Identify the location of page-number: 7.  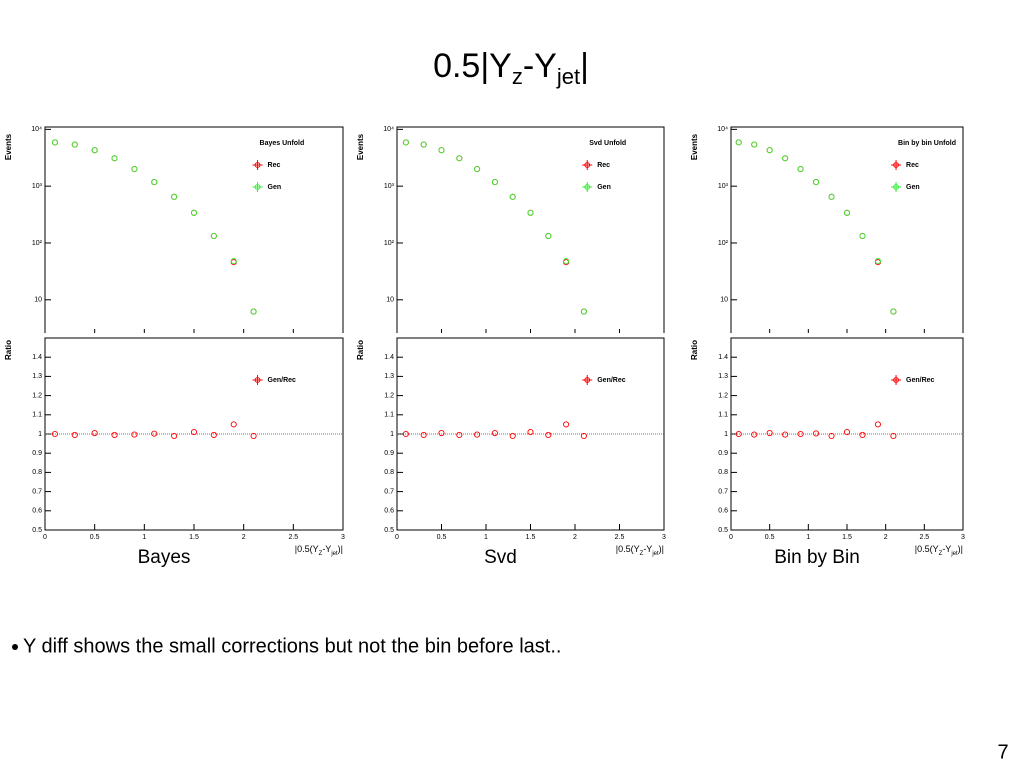
(1002, 752).